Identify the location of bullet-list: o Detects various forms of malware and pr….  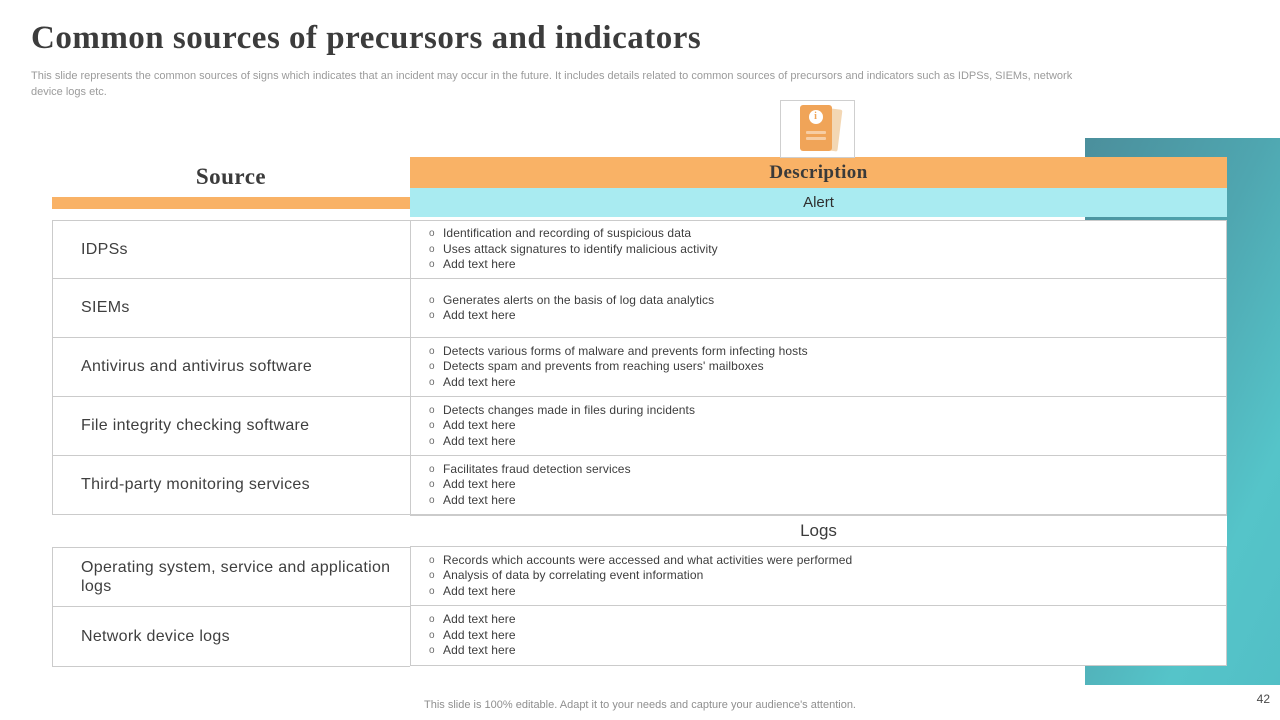
(819, 367).